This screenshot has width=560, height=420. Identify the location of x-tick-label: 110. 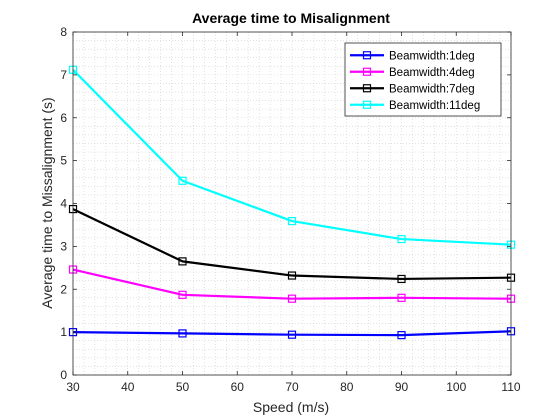
(510, 387).